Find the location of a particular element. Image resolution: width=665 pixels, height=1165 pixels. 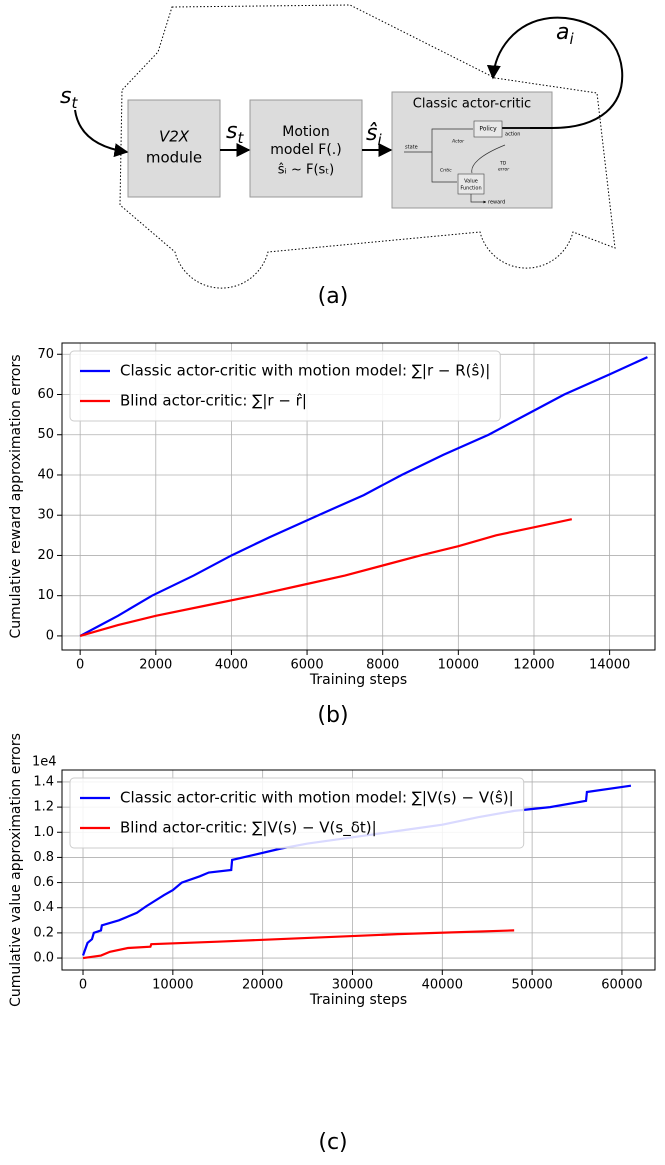

mini-text: Critic is located at coordinates (446, 171).